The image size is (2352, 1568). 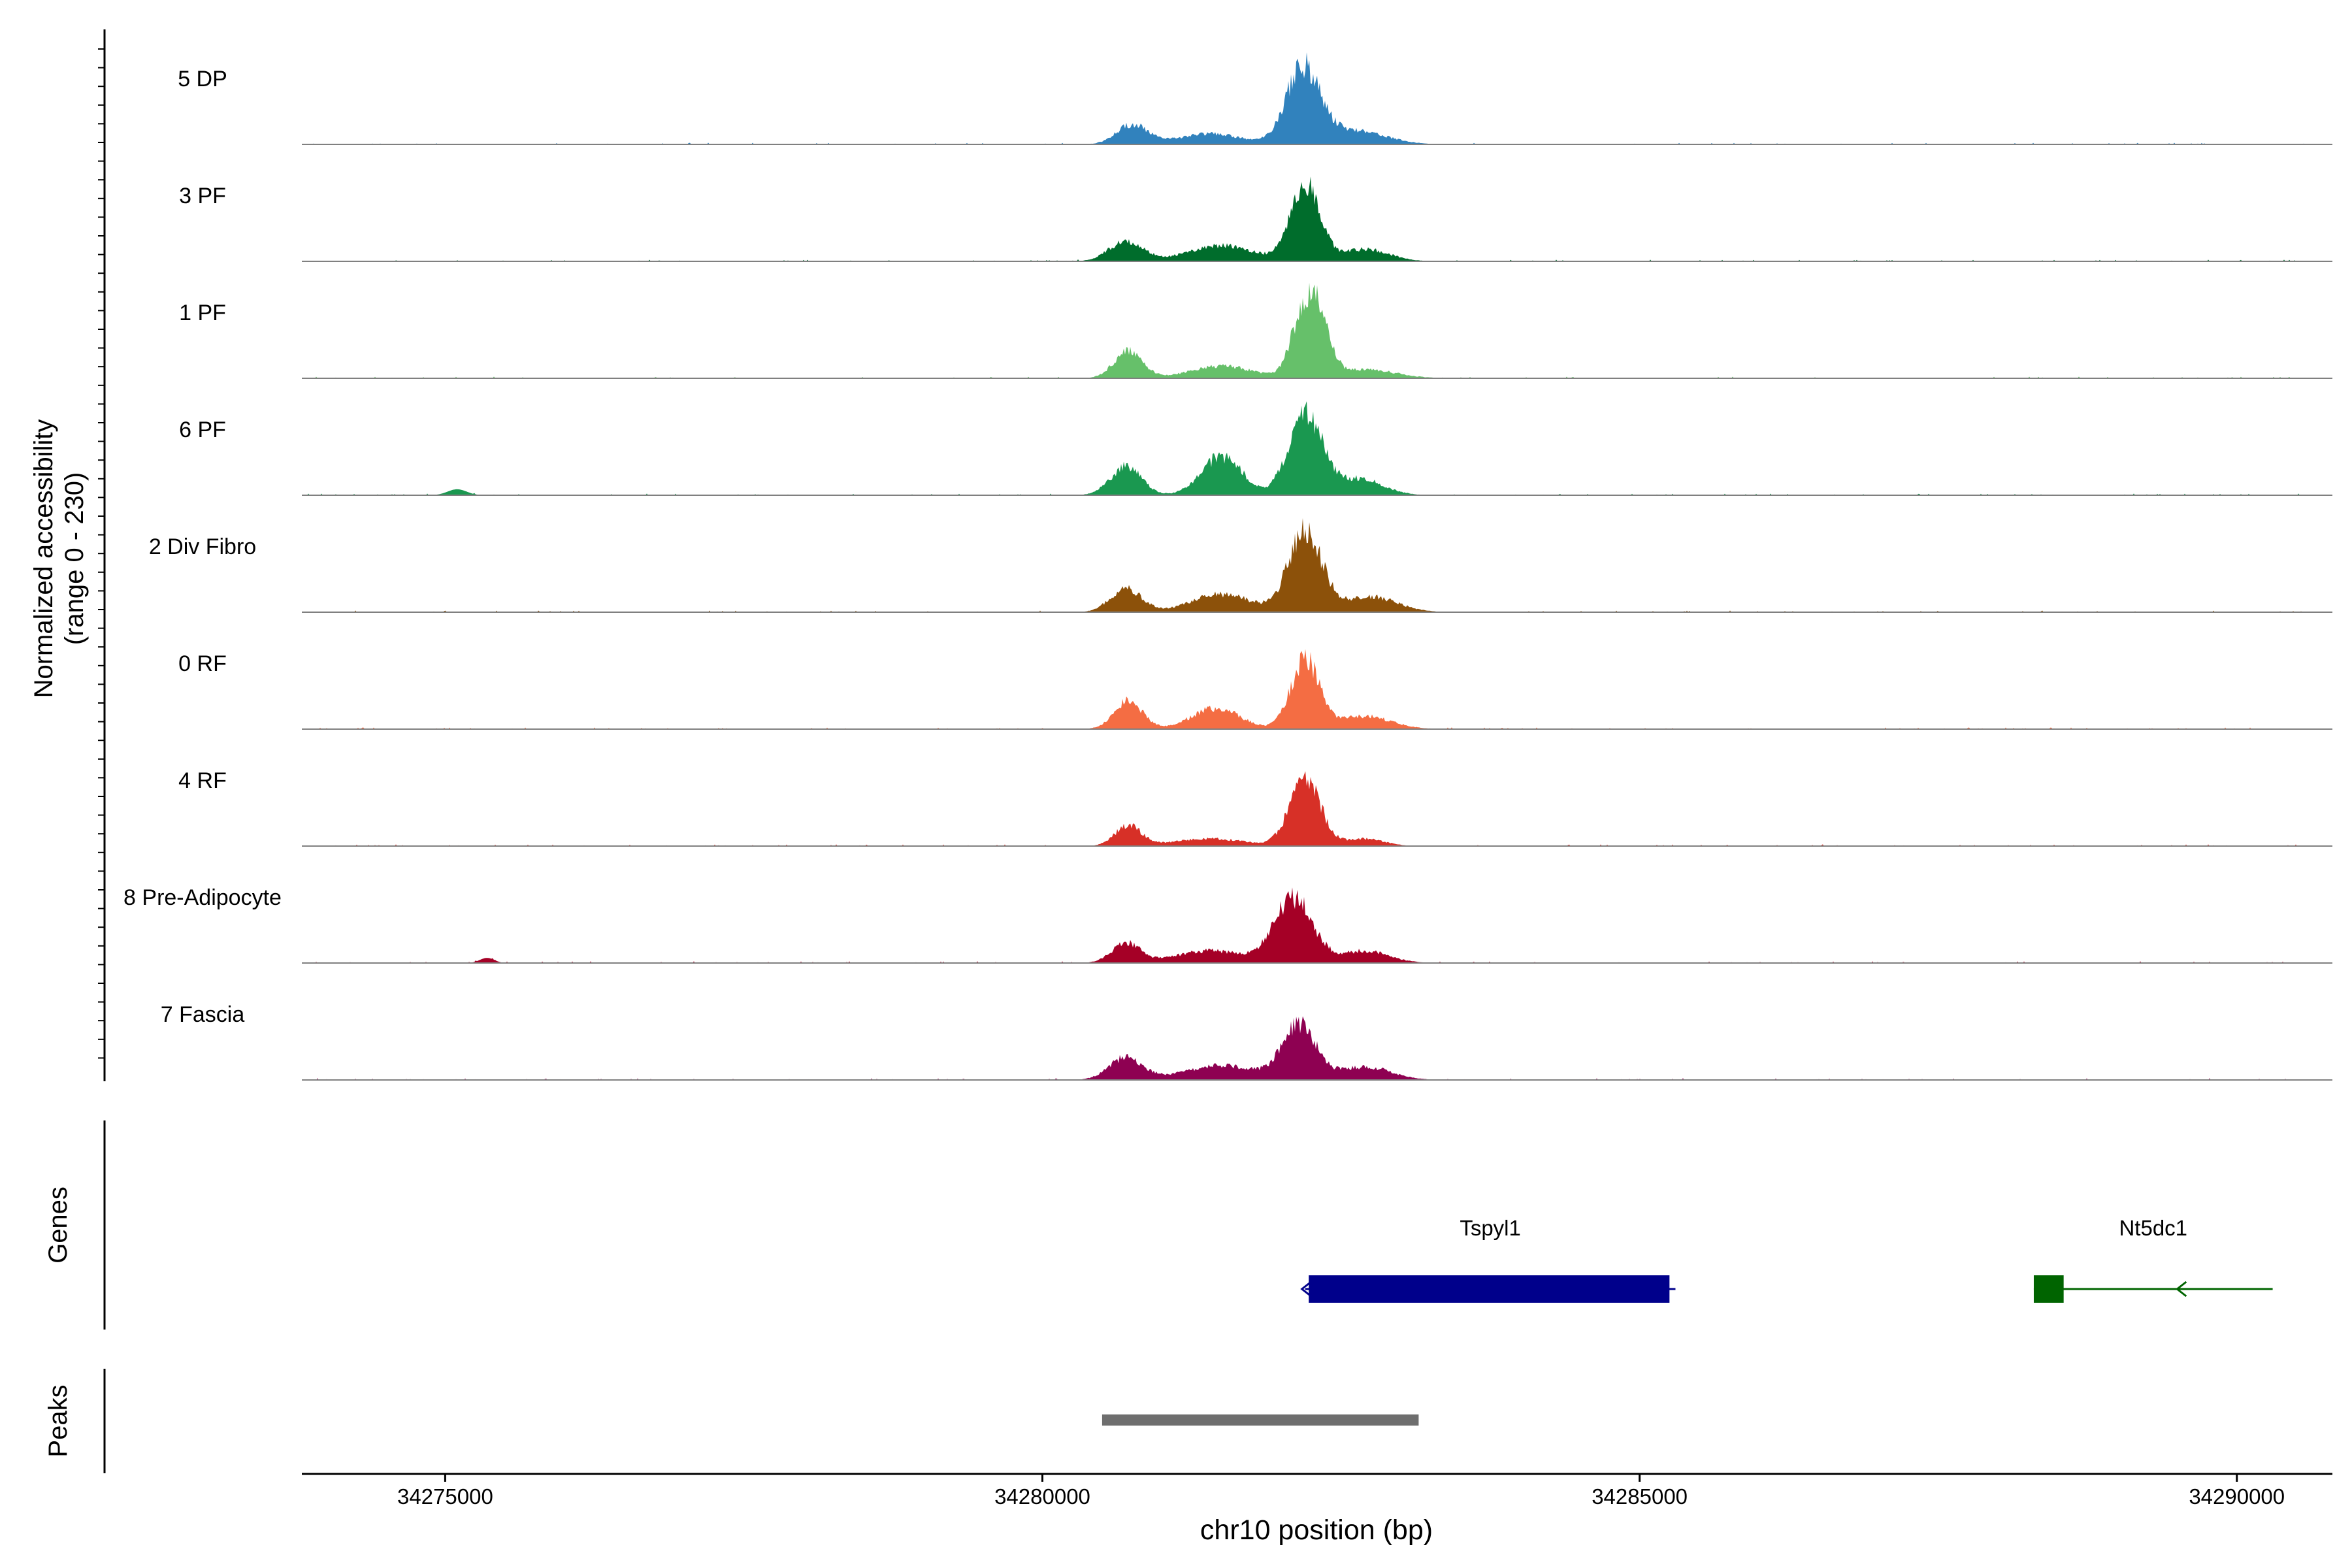 What do you see at coordinates (1317, 1491) in the screenshot?
I see `x-axis: 34275000 34280000 34285000 34290000` at bounding box center [1317, 1491].